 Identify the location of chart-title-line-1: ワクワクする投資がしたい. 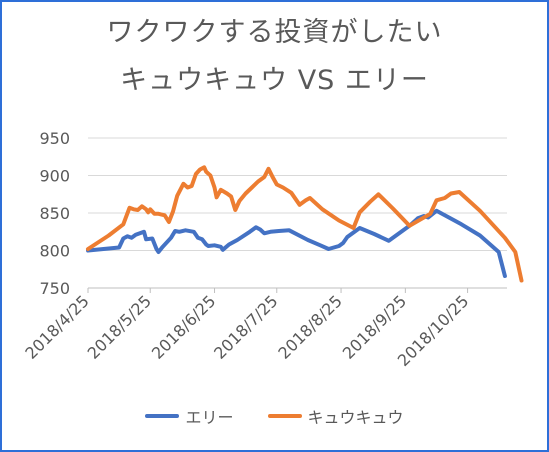
(274, 32).